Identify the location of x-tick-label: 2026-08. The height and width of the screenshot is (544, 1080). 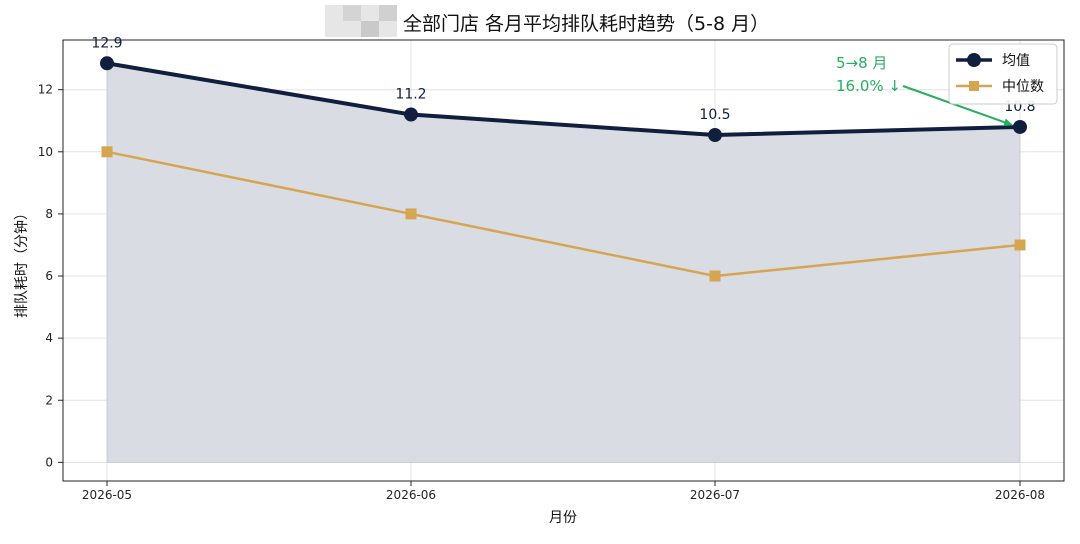
(1020, 495).